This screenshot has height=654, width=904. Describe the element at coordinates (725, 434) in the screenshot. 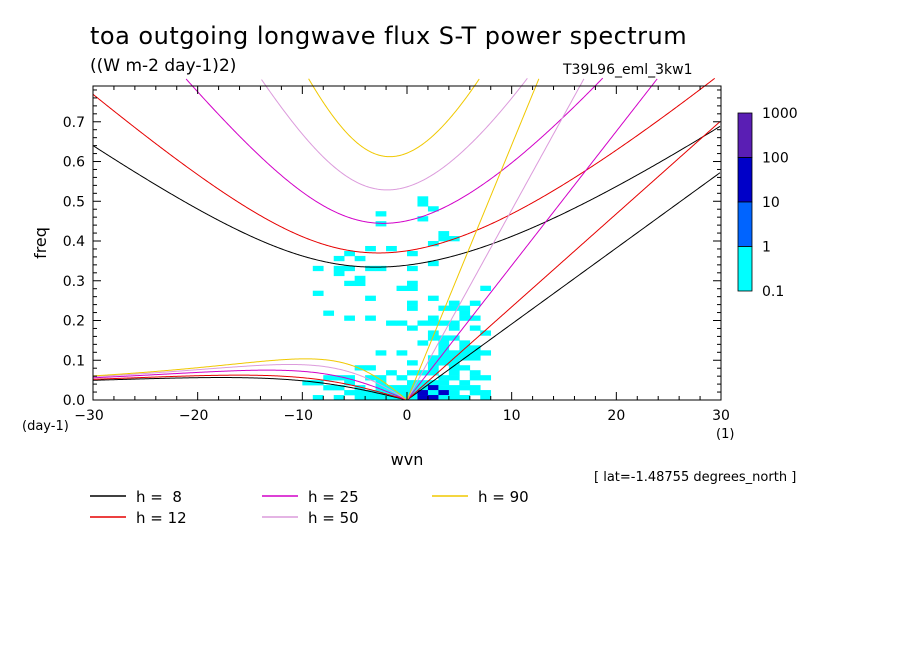

I see `x-axis-unit: (1)` at that location.